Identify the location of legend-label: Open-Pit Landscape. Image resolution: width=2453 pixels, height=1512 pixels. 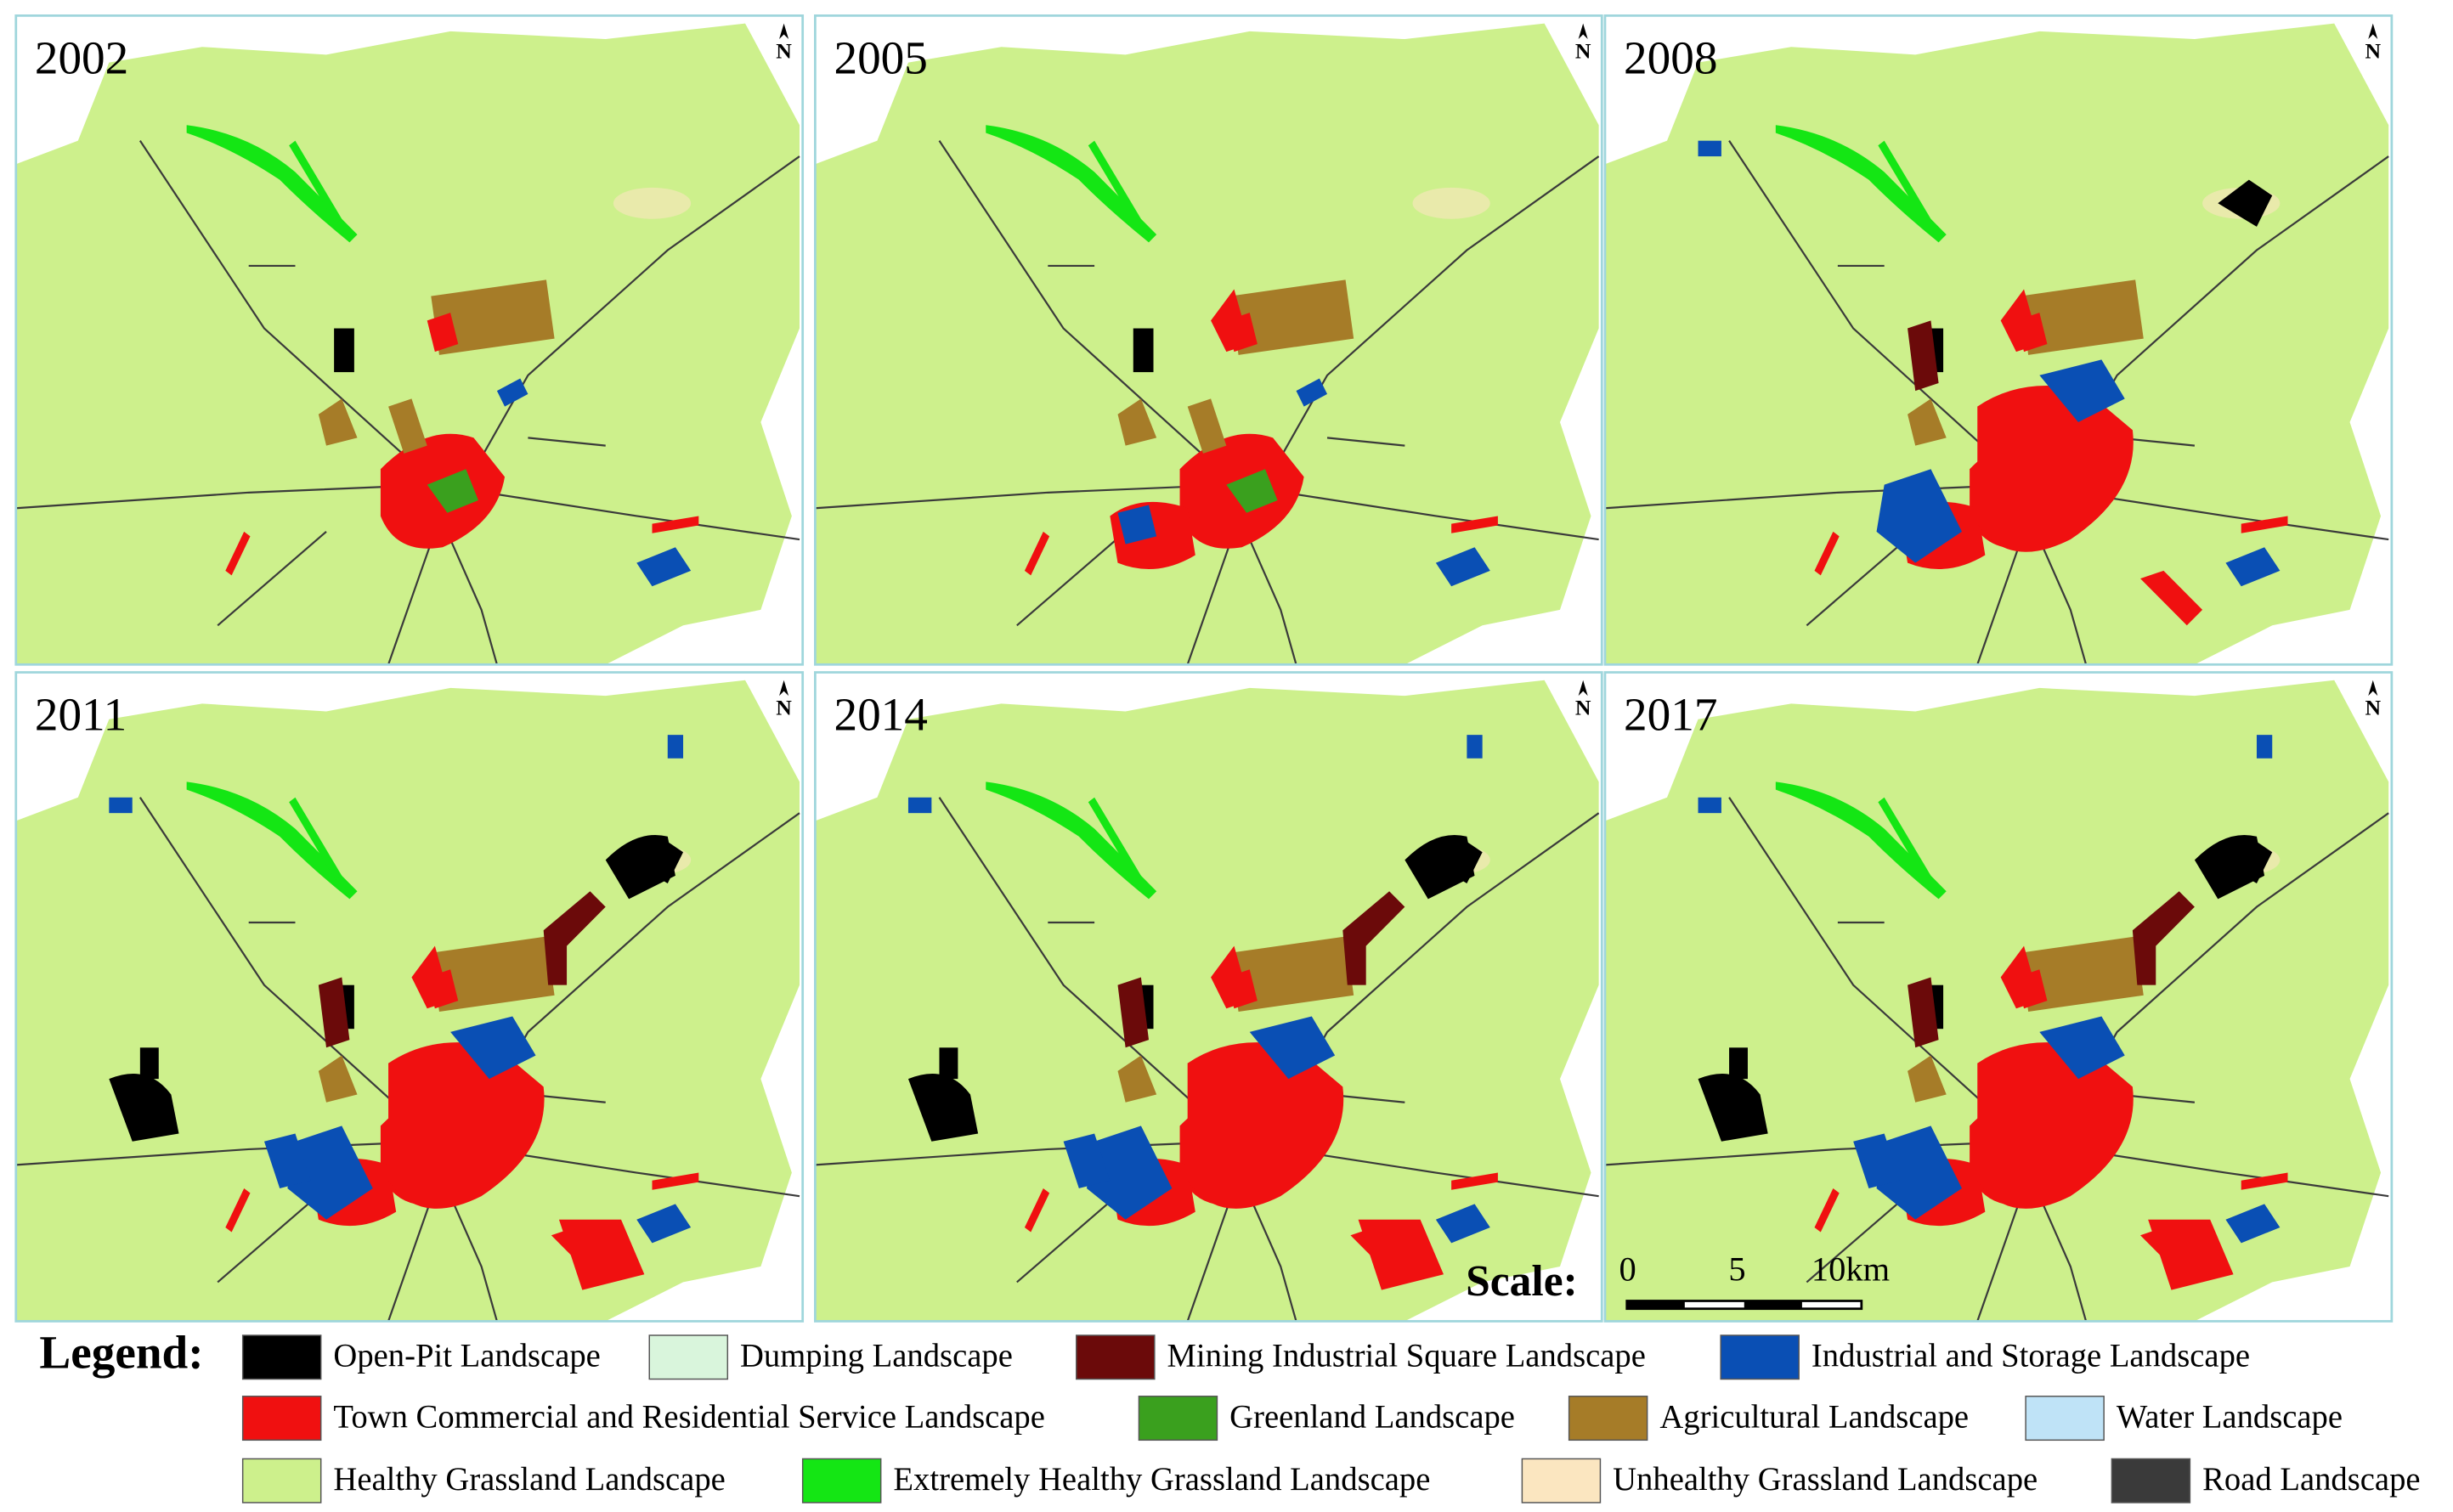
(466, 1356).